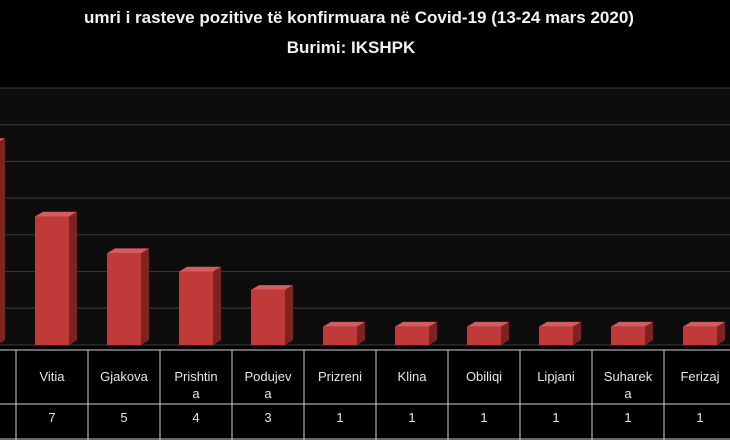 Image resolution: width=730 pixels, height=440 pixels. What do you see at coordinates (699, 376) in the screenshot?
I see `category-label: Ferizaj` at bounding box center [699, 376].